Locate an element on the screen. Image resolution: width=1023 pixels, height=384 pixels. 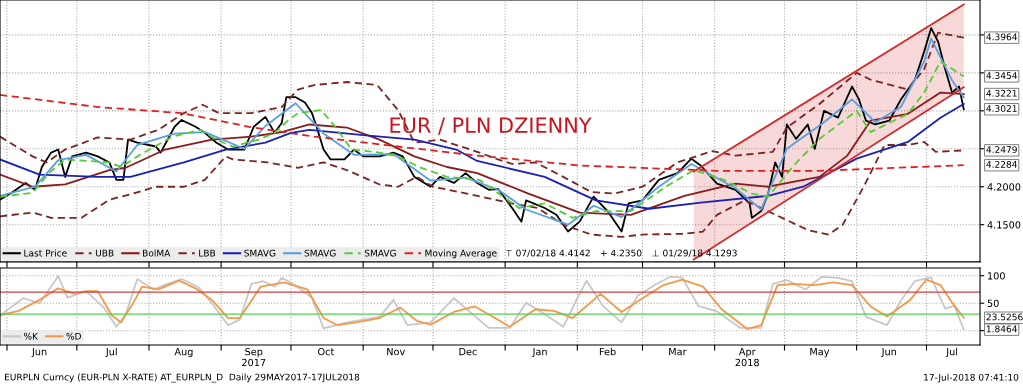
legend-label: %K is located at coordinates (31, 336).